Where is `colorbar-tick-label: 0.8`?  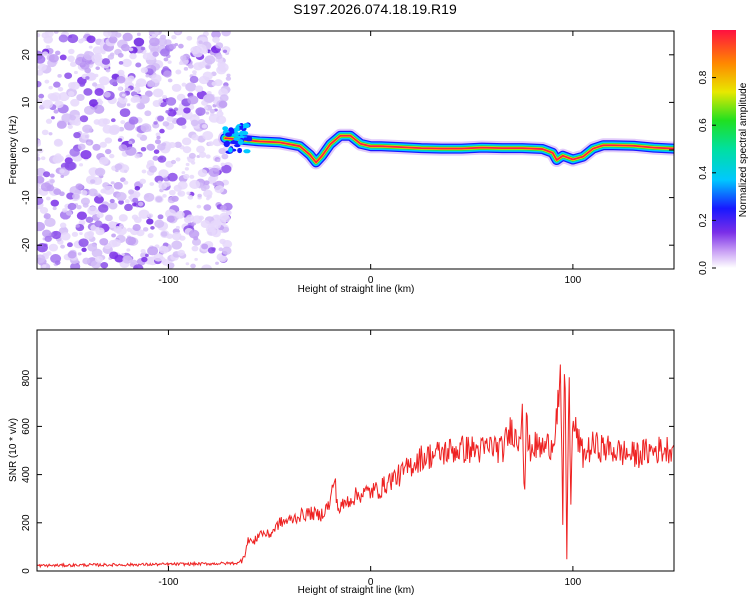
colorbar-tick-label: 0.8 is located at coordinates (703, 77).